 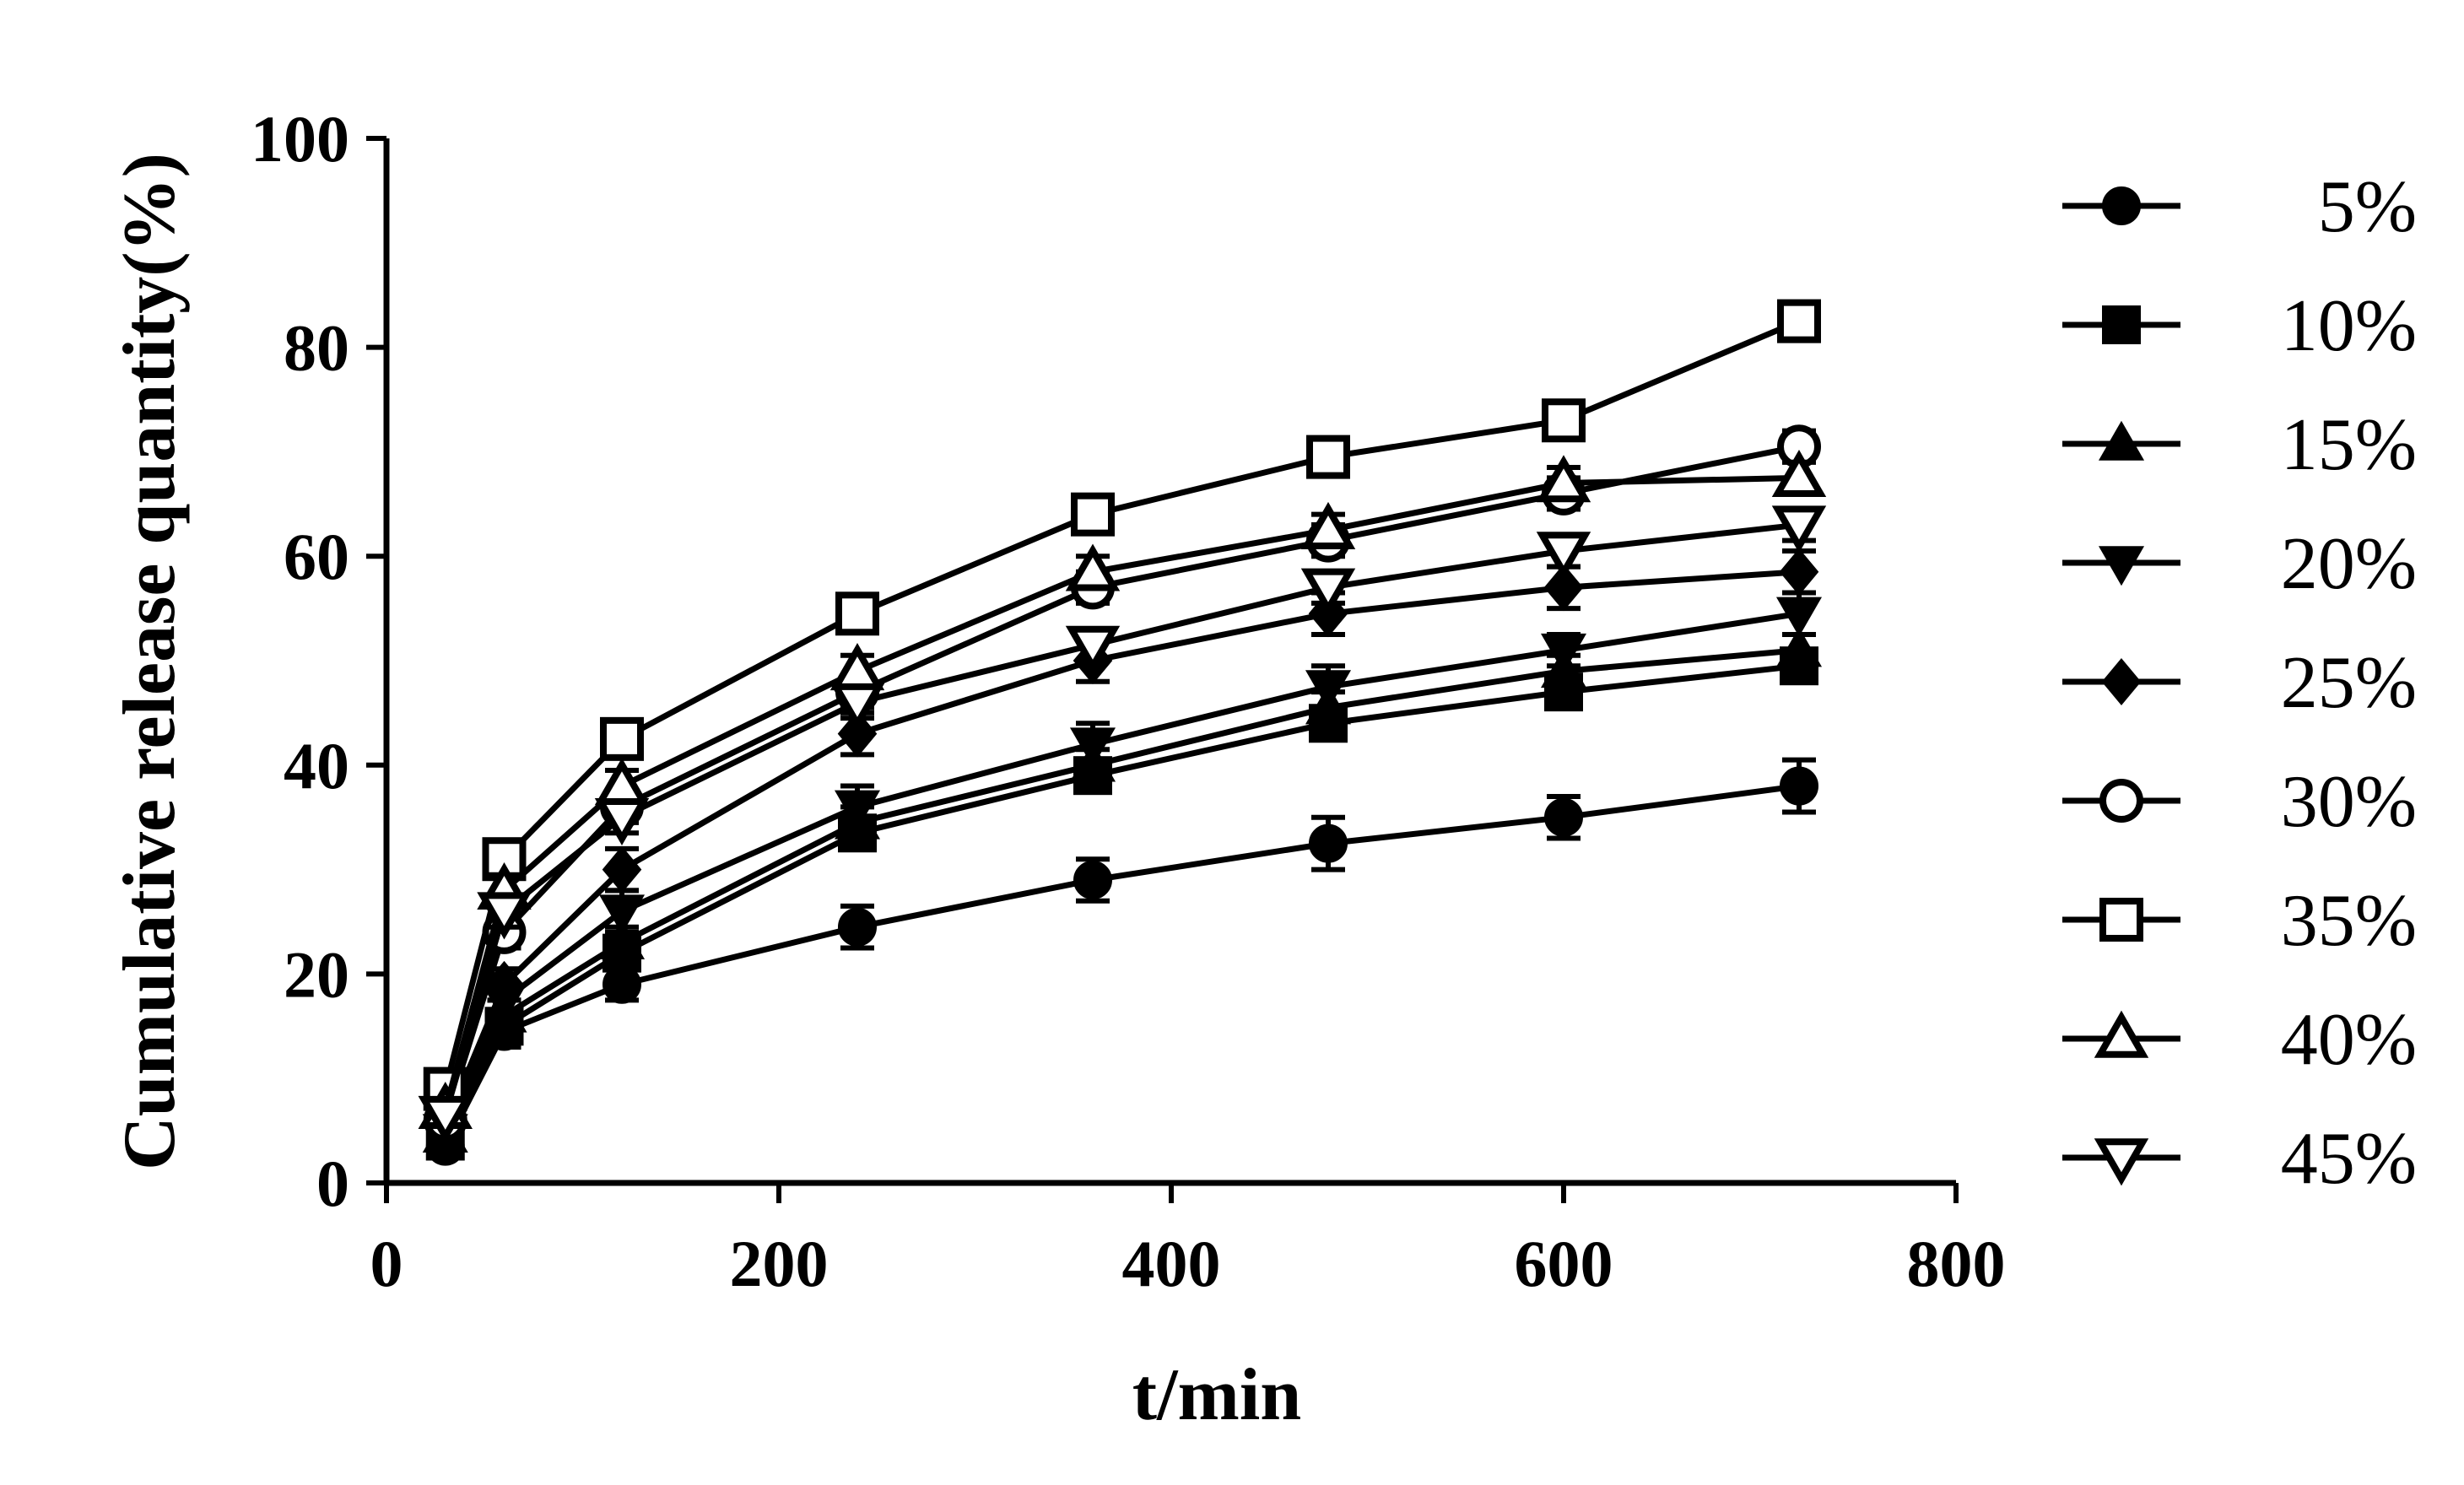 I want to click on x-tick-label-0: 0, so click(x=387, y=1263).